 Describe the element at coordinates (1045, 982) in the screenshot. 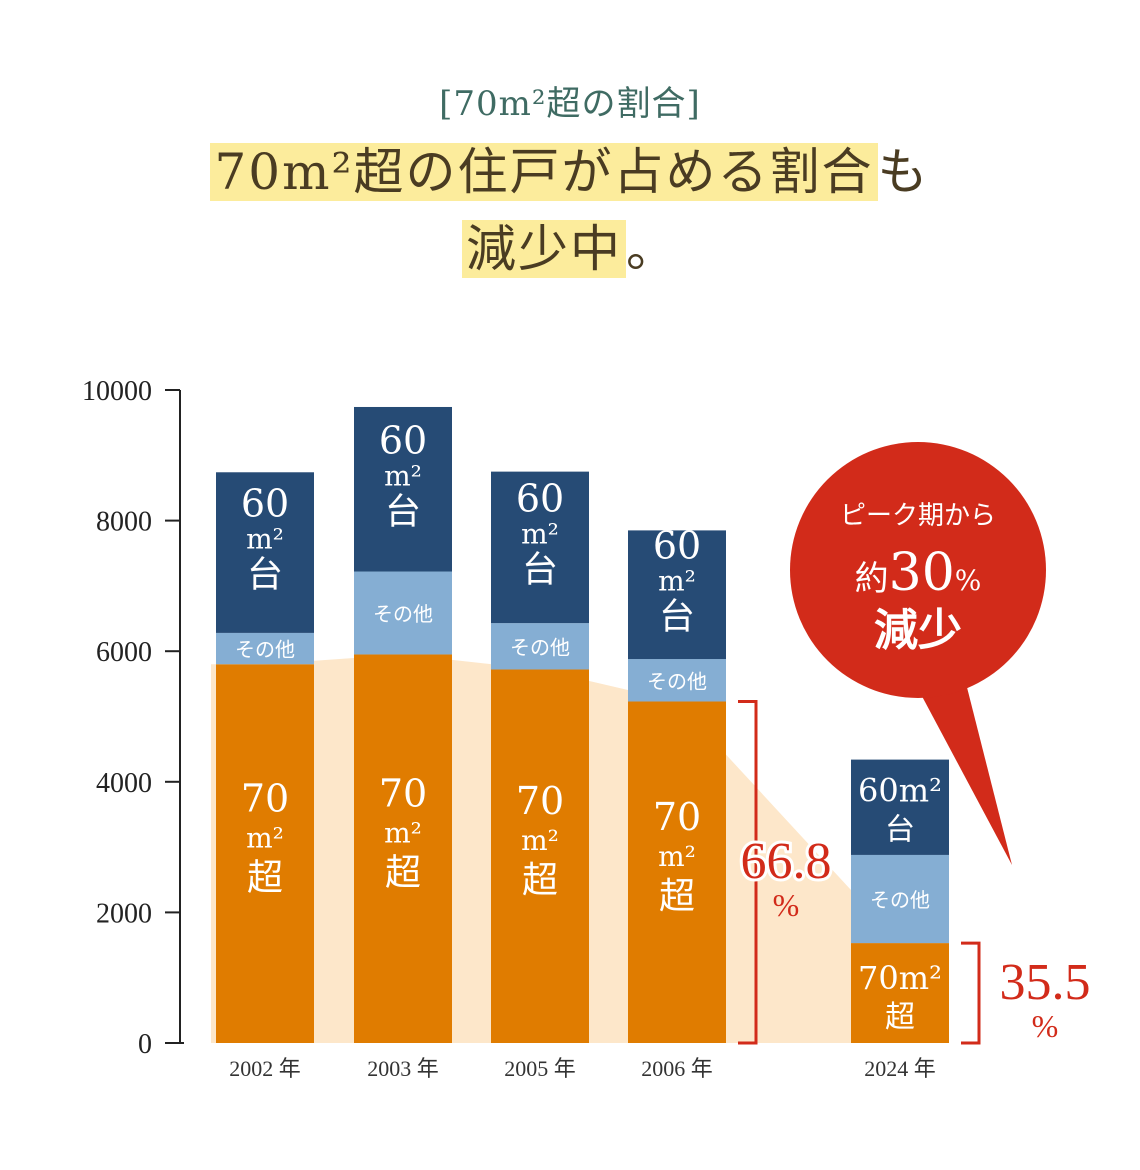

I see `percent-value: 35.5` at that location.